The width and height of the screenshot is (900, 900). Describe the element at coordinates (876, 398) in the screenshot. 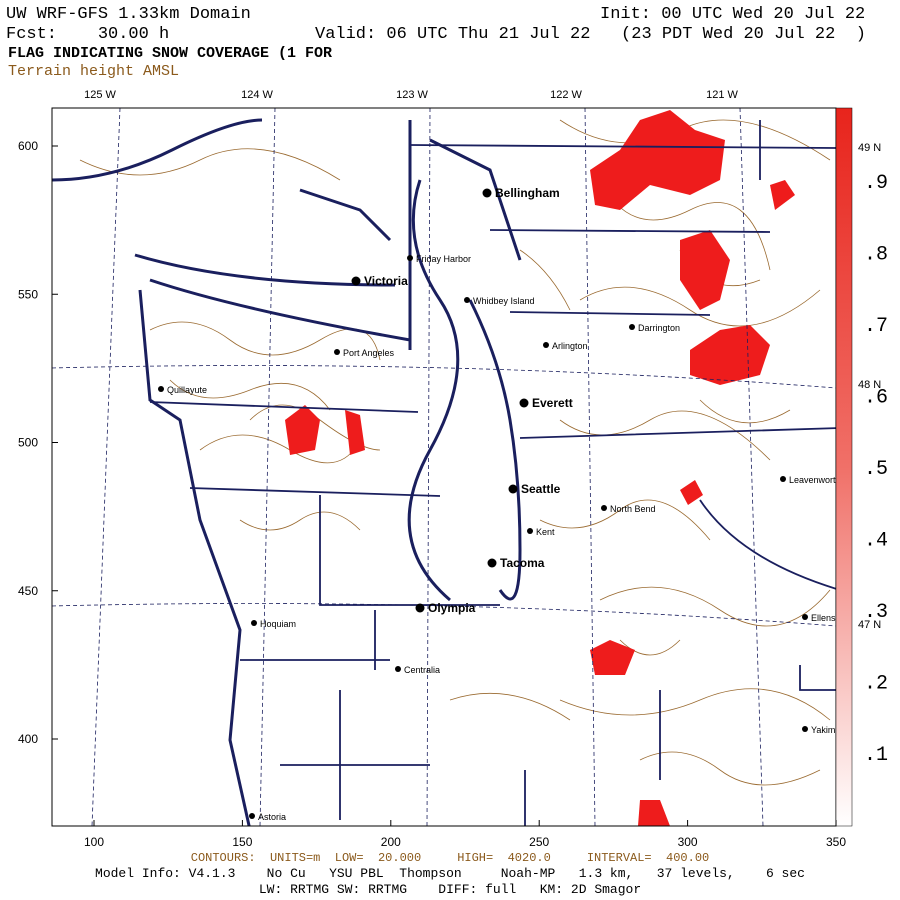

I see `colorbar-label: .6` at that location.